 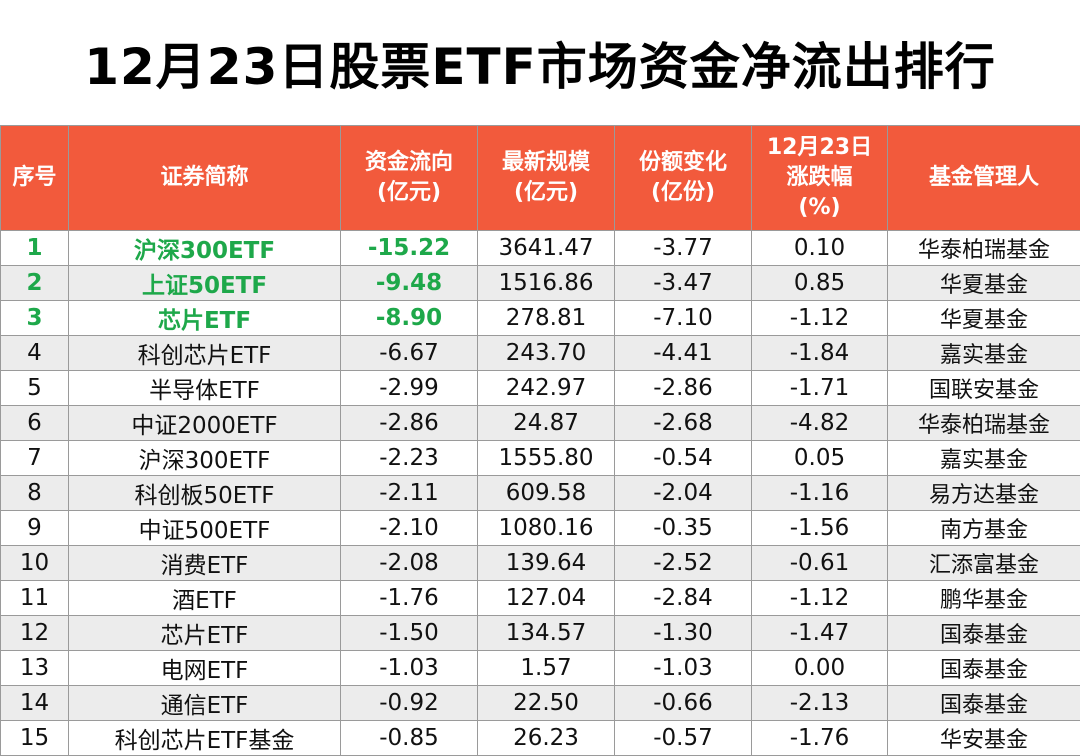 What do you see at coordinates (35, 318) in the screenshot?
I see `cell-rank: 3` at bounding box center [35, 318].